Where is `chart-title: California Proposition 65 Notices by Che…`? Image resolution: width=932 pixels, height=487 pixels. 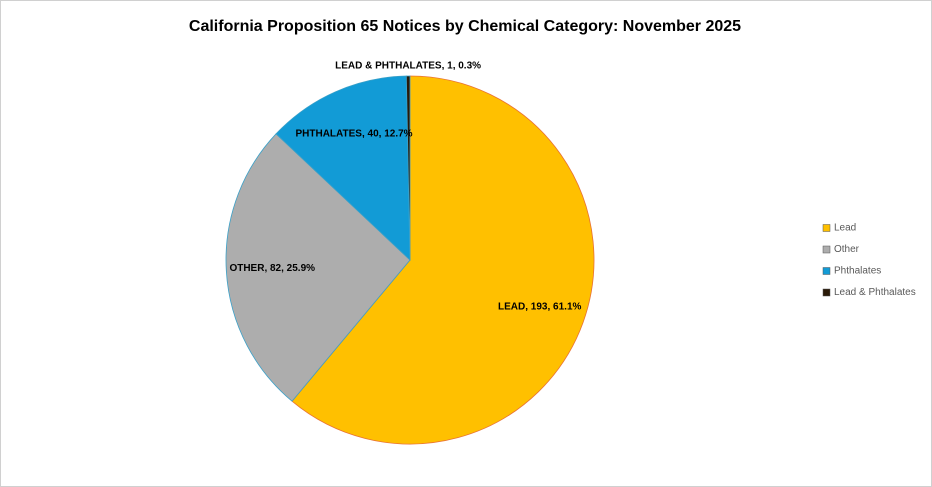 chart-title: California Proposition 65 Notices by Che… is located at coordinates (465, 26).